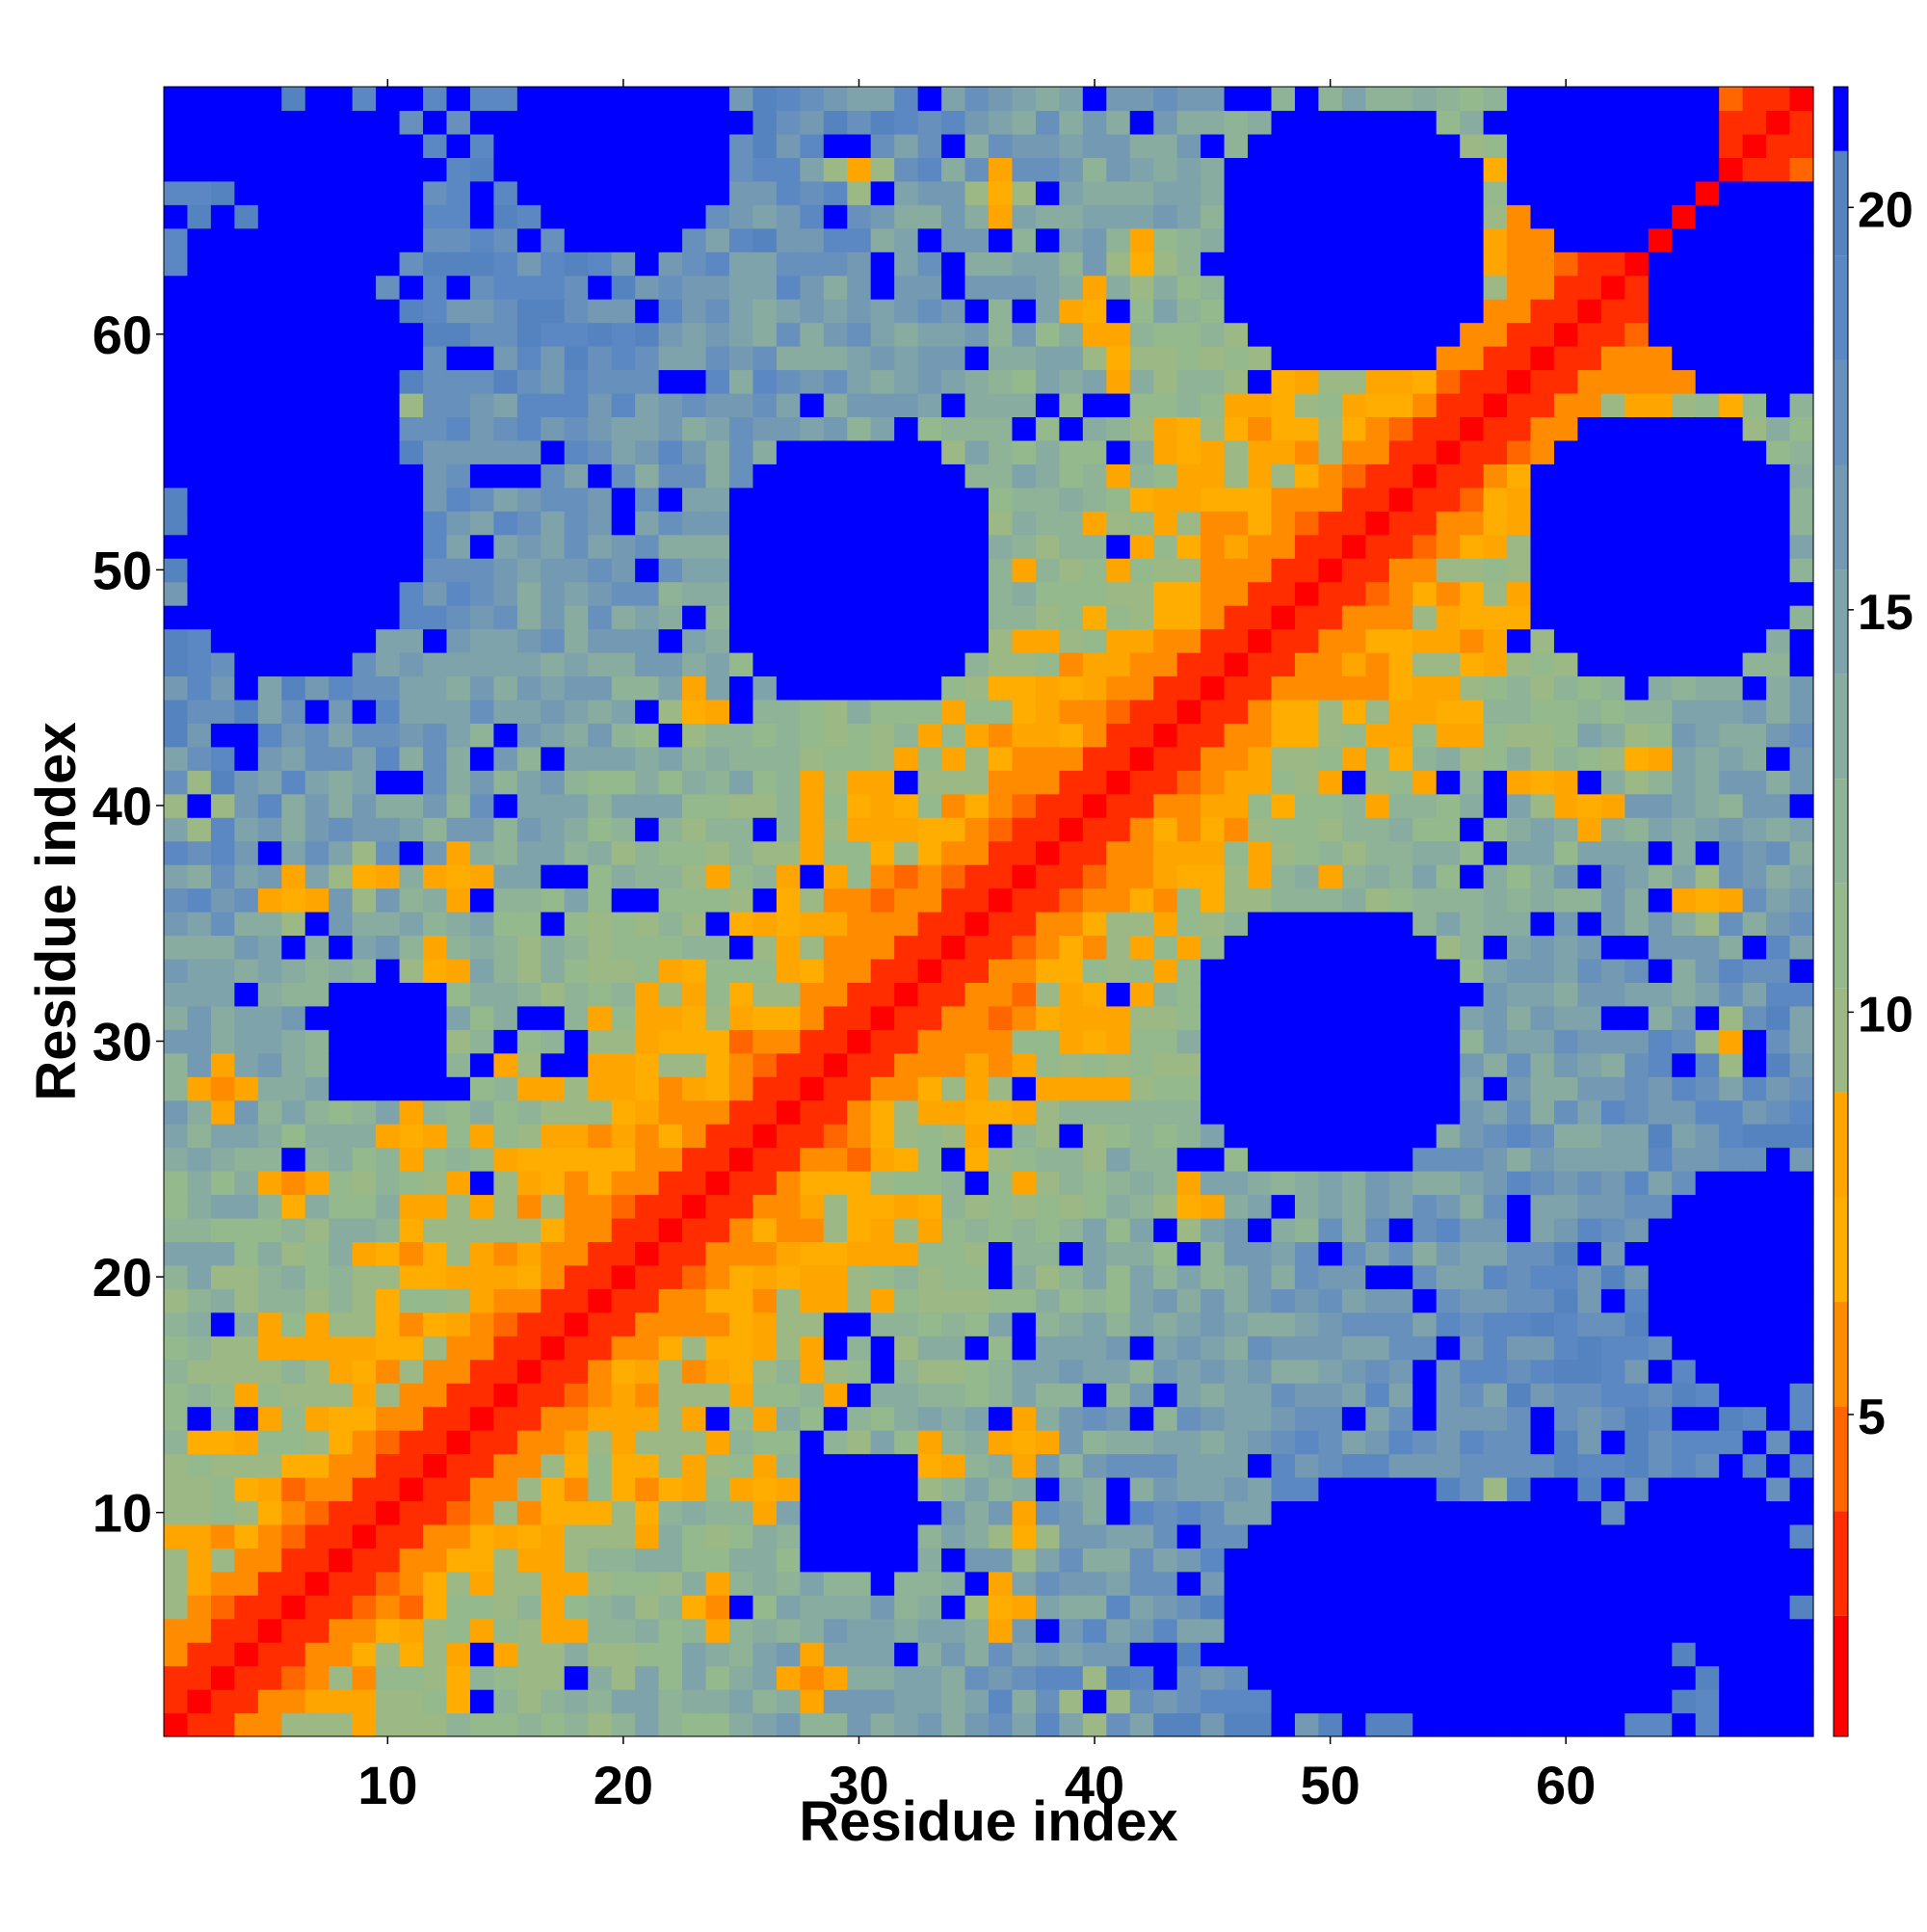 The width and height of the screenshot is (1927, 1932). What do you see at coordinates (1095, 1785) in the screenshot?
I see `x-tick-label: 40` at bounding box center [1095, 1785].